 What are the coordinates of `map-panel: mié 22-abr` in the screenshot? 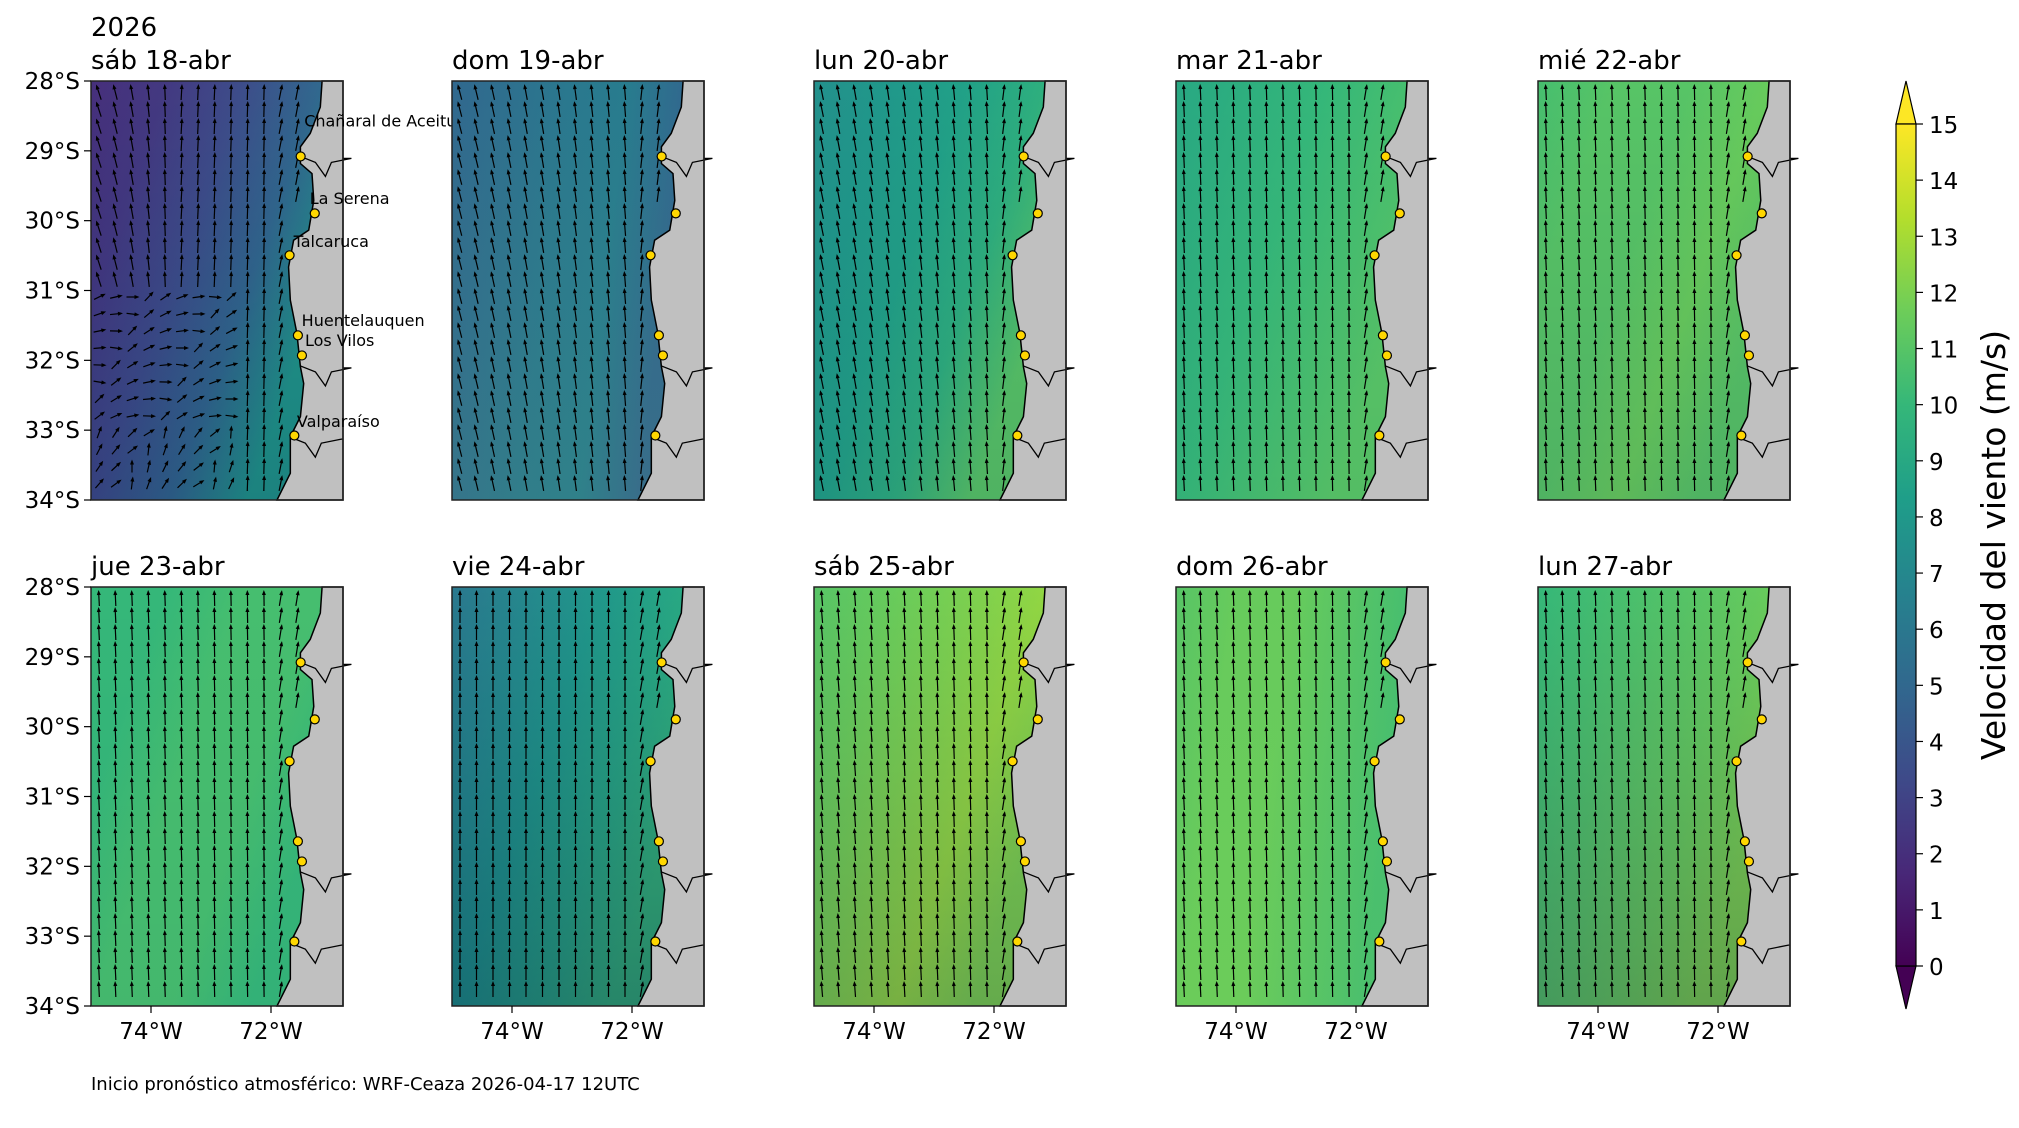 It's located at (1668, 273).